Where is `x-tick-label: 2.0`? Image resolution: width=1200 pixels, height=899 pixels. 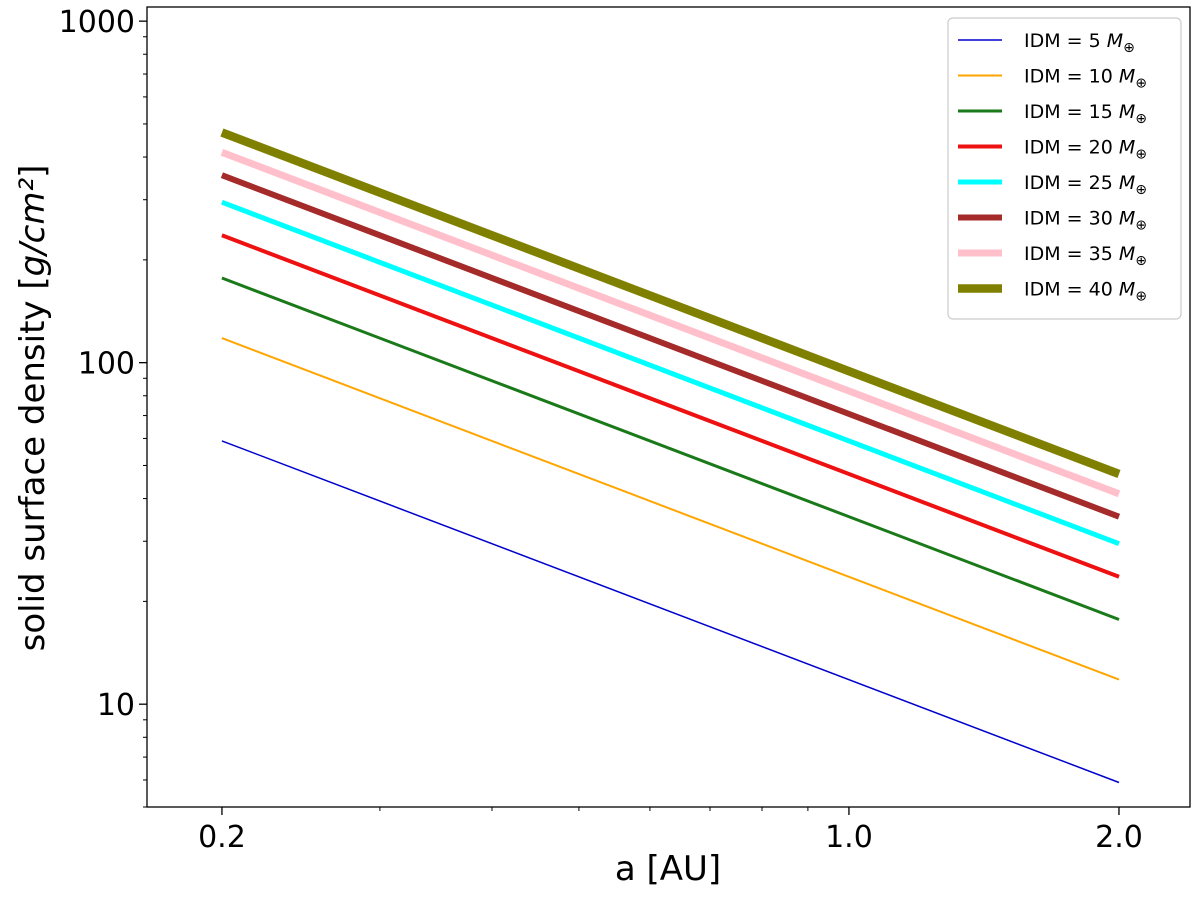 x-tick-label: 2.0 is located at coordinates (1119, 837).